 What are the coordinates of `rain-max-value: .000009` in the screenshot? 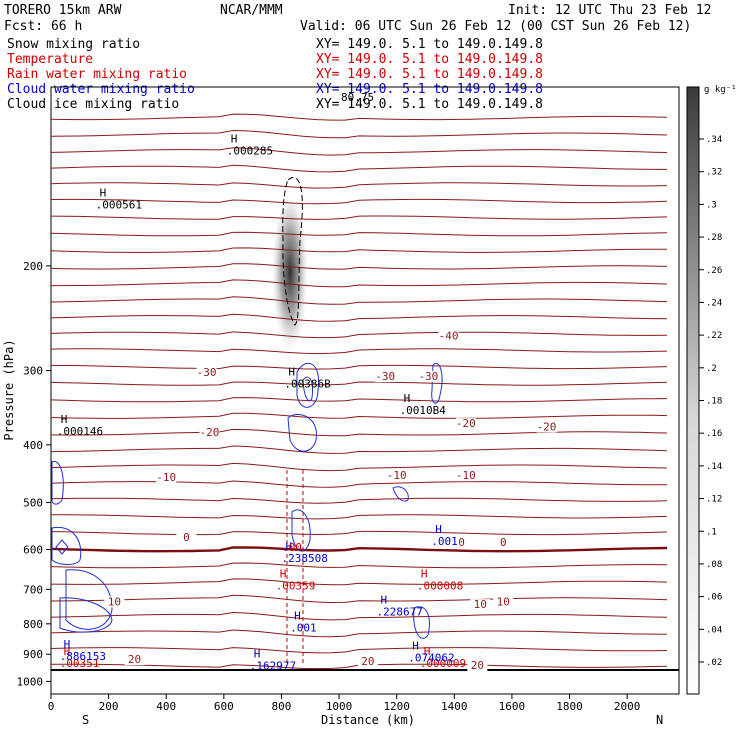 It's located at (443, 663).